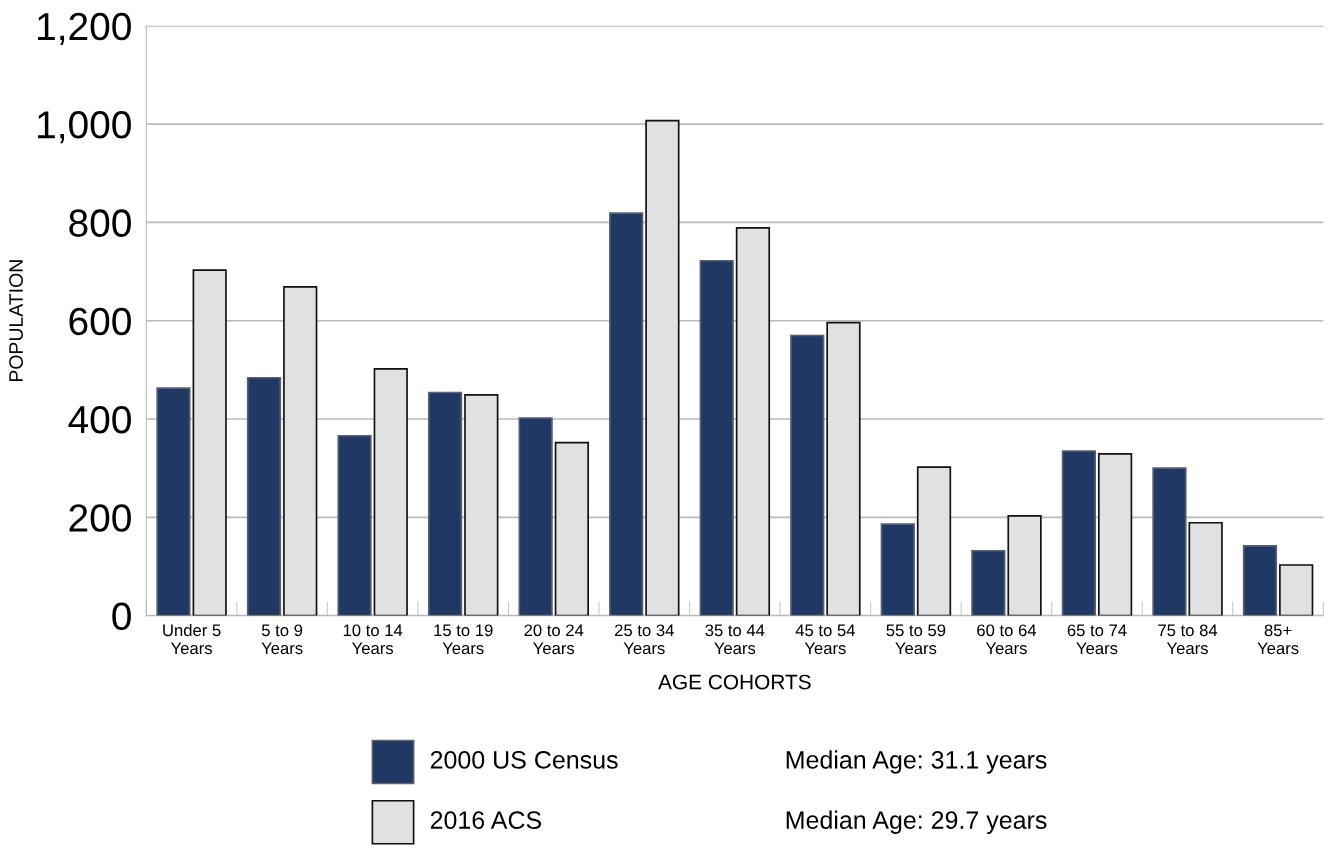  I want to click on x-tick-label: 65 to 74 Years, so click(1097, 639).